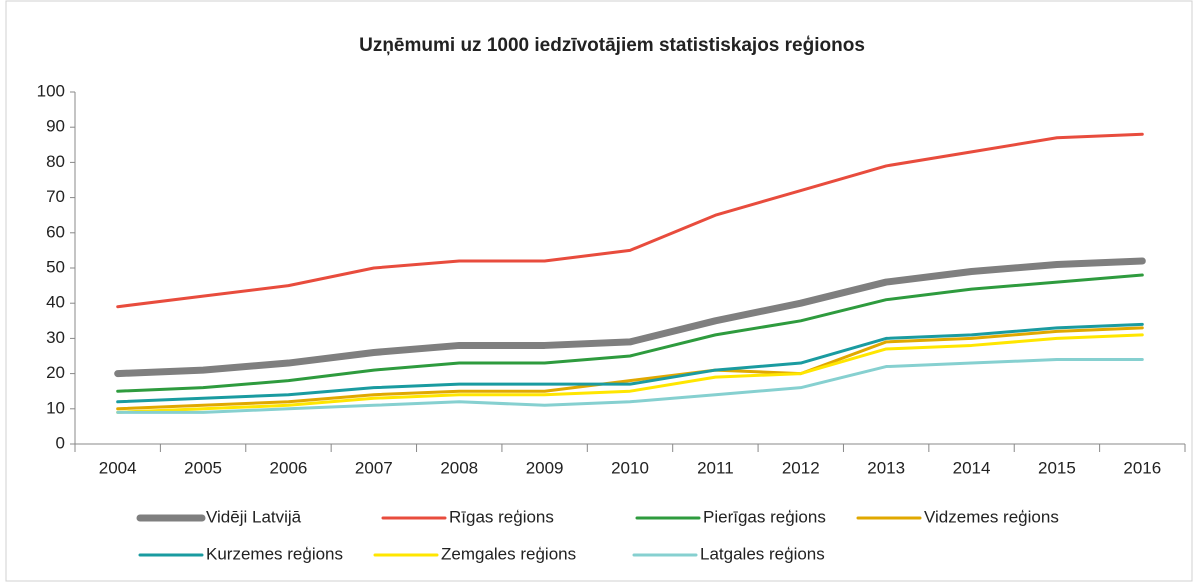 The image size is (1198, 583). What do you see at coordinates (459, 467) in the screenshot?
I see `x-tick-label: 2008` at bounding box center [459, 467].